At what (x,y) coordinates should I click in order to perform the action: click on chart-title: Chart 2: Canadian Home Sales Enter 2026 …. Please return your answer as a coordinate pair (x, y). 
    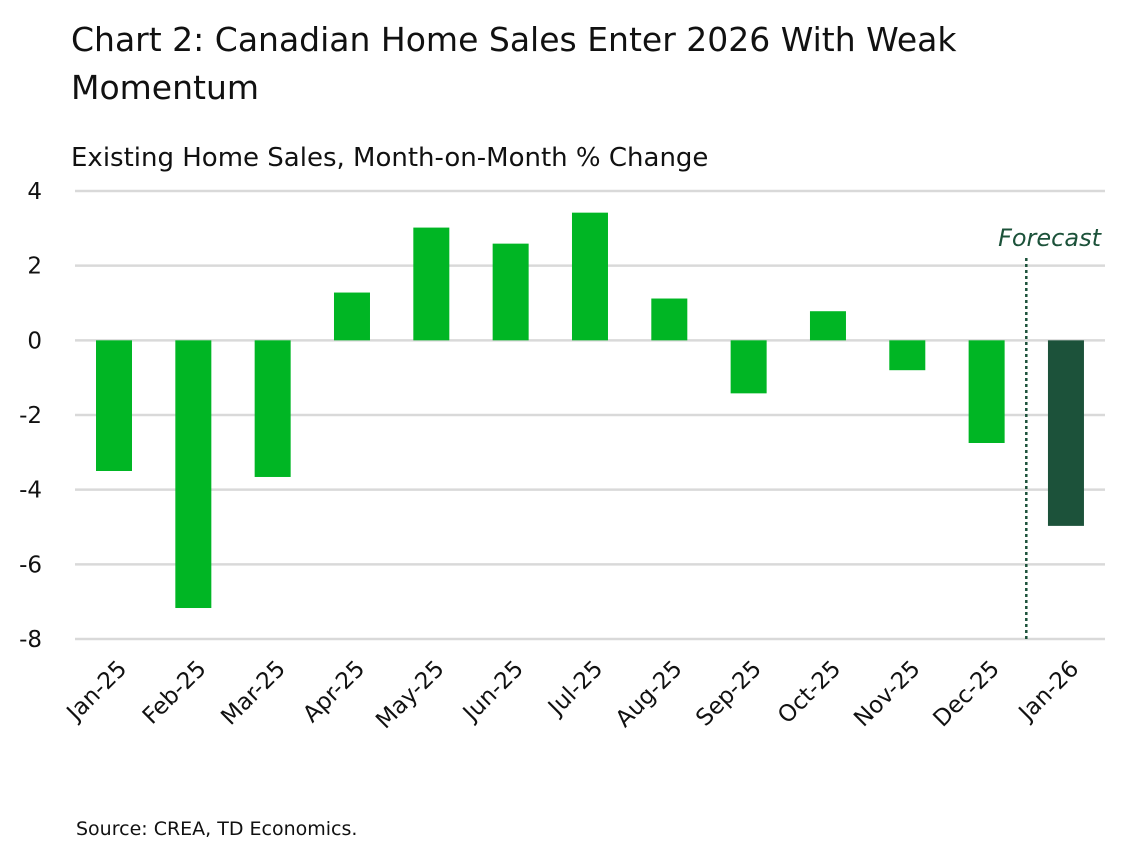
    Looking at the image, I should click on (514, 63).